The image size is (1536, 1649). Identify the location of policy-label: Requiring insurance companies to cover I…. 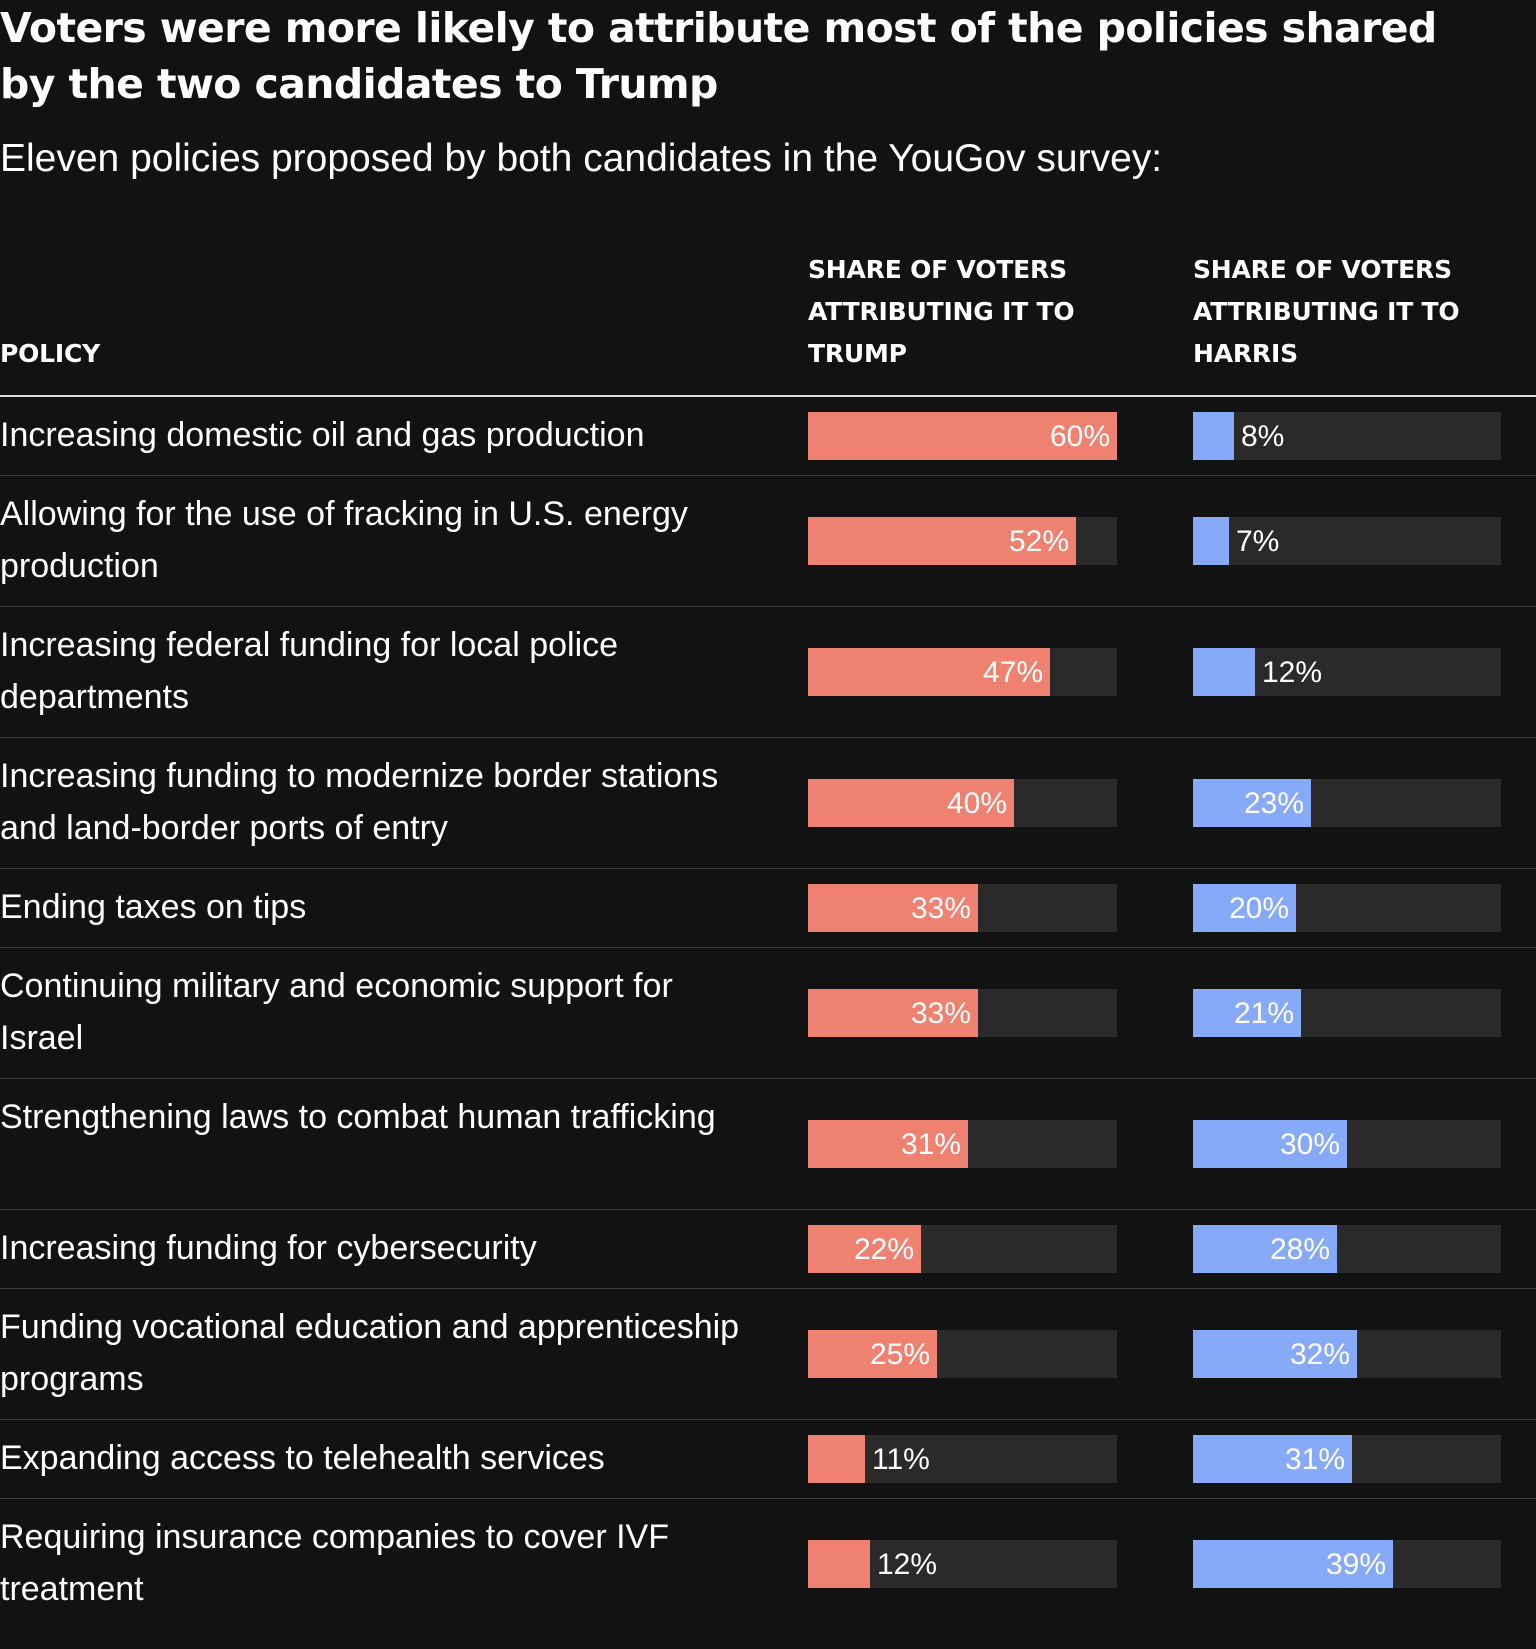
(334, 1563).